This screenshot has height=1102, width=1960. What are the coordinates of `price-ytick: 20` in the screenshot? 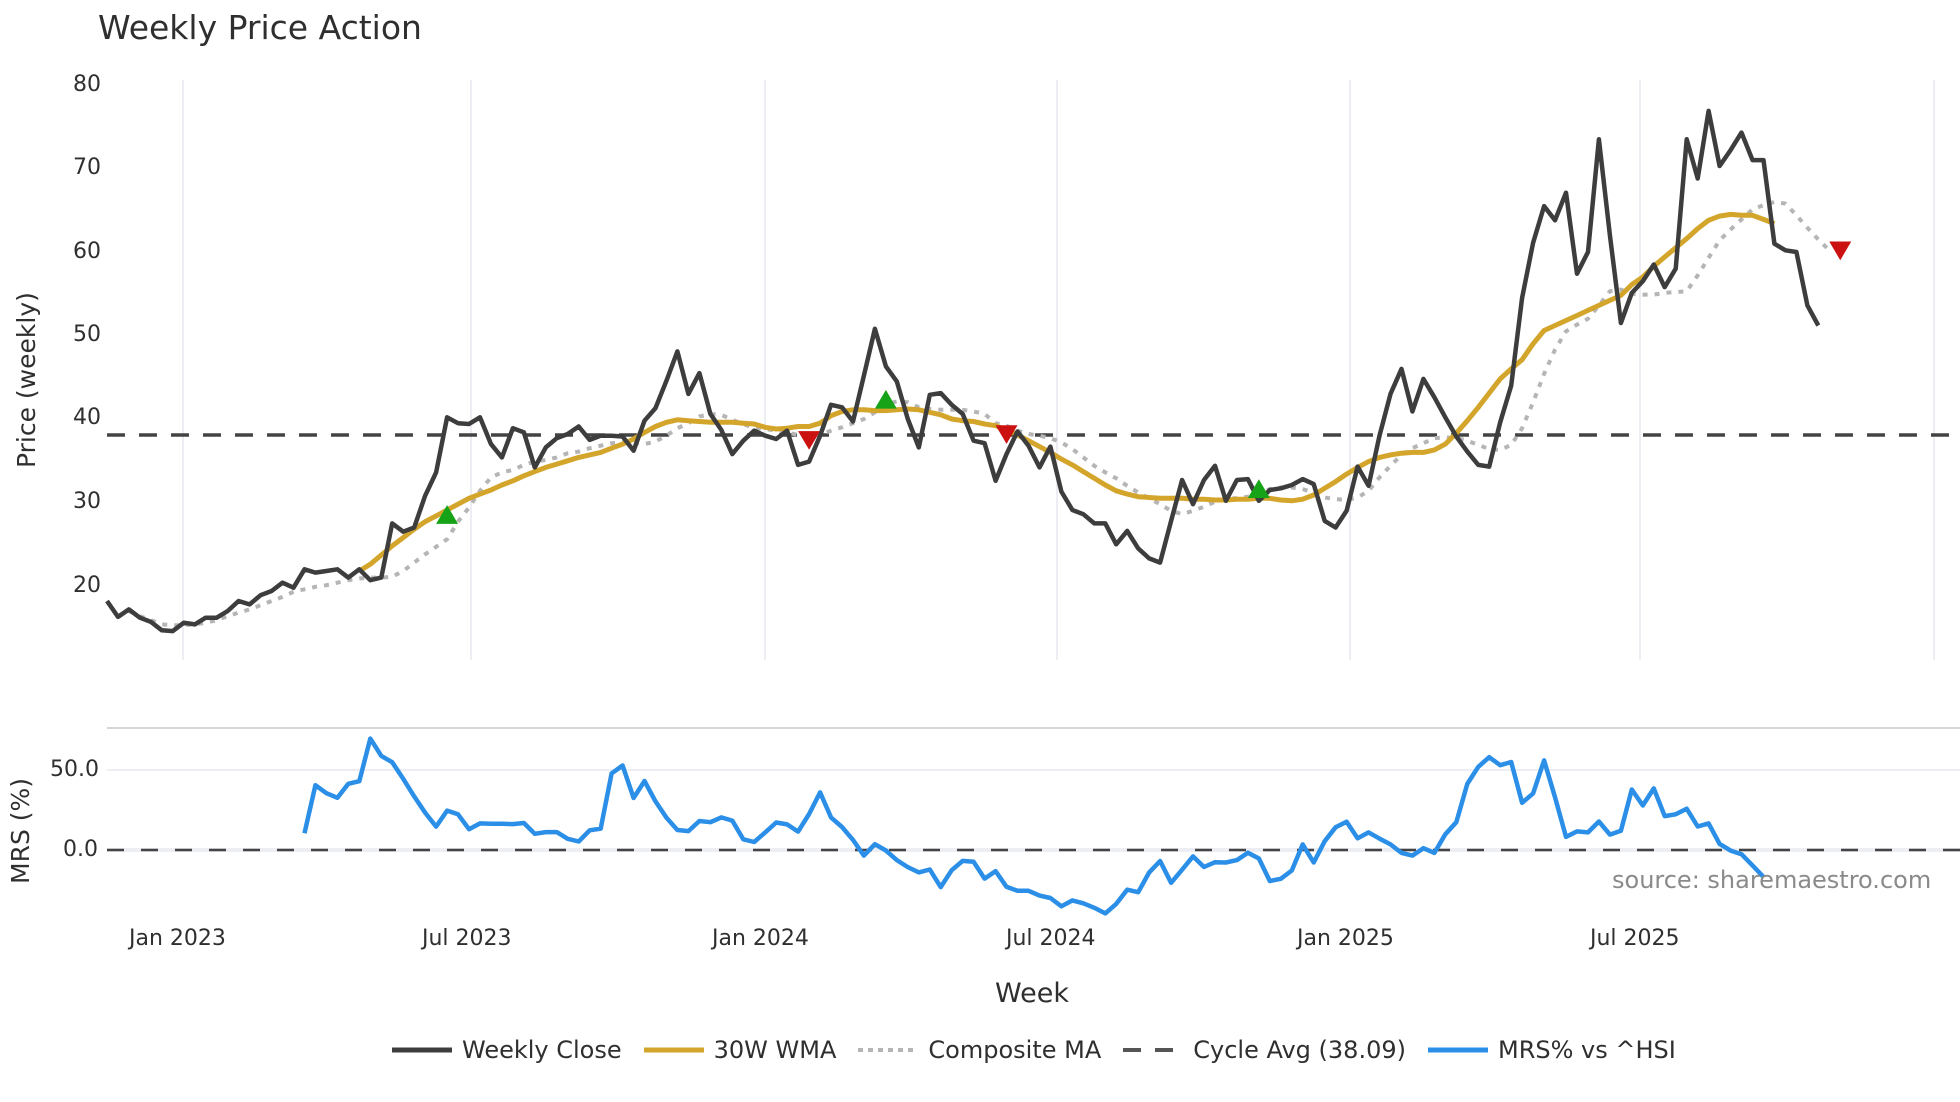 It's located at (87, 585).